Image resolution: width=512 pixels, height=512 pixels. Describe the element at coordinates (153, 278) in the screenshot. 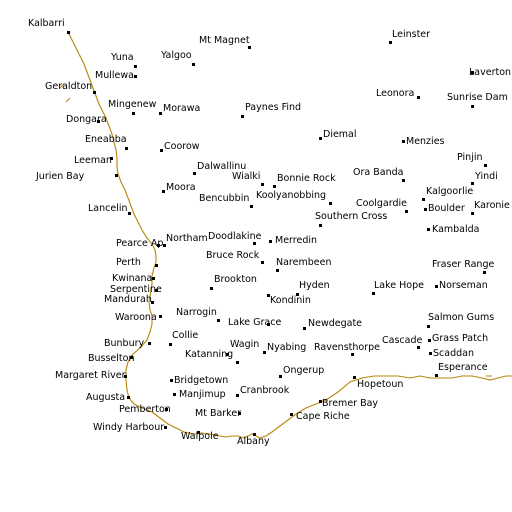

I see `kwinana-marker` at that location.